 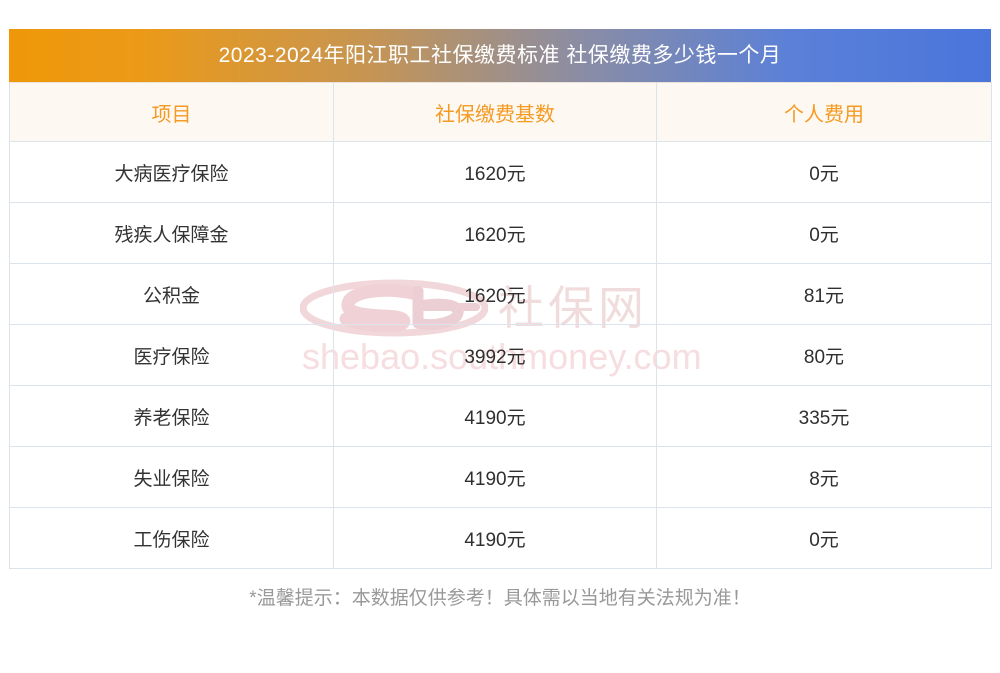 I want to click on column-header-item: 项目, so click(x=171, y=112).